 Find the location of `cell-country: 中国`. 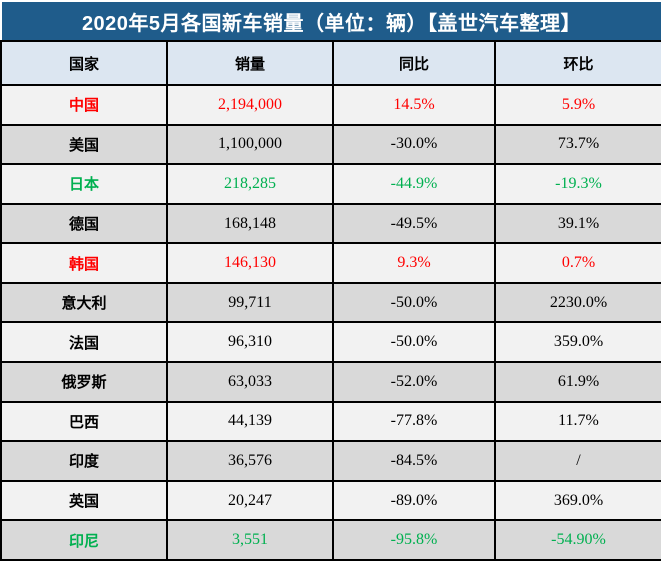

cell-country: 中国 is located at coordinates (84, 105).